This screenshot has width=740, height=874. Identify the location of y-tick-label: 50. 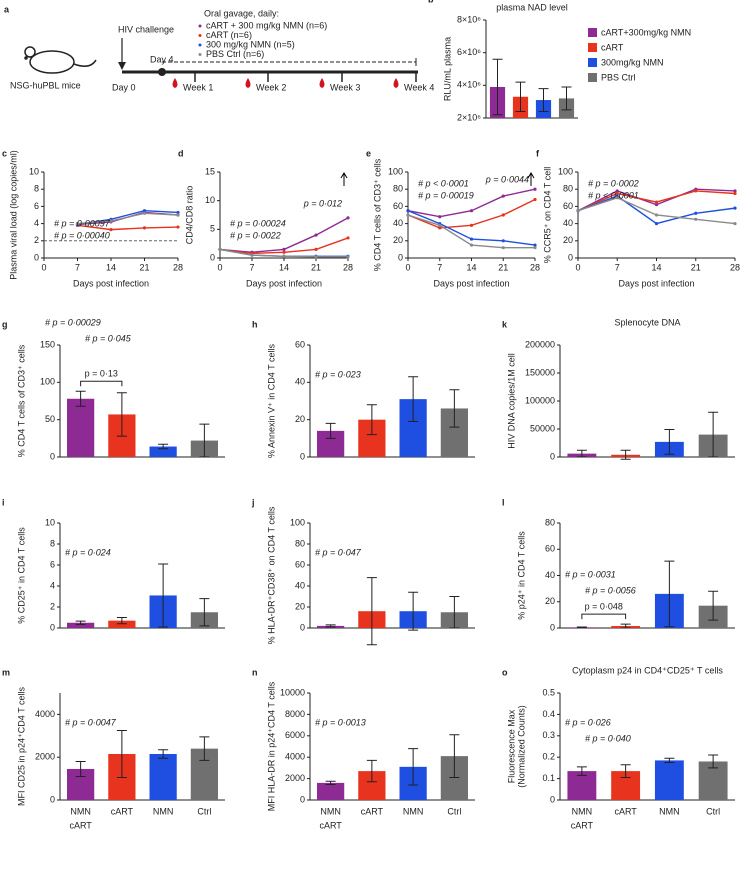
(50, 419).